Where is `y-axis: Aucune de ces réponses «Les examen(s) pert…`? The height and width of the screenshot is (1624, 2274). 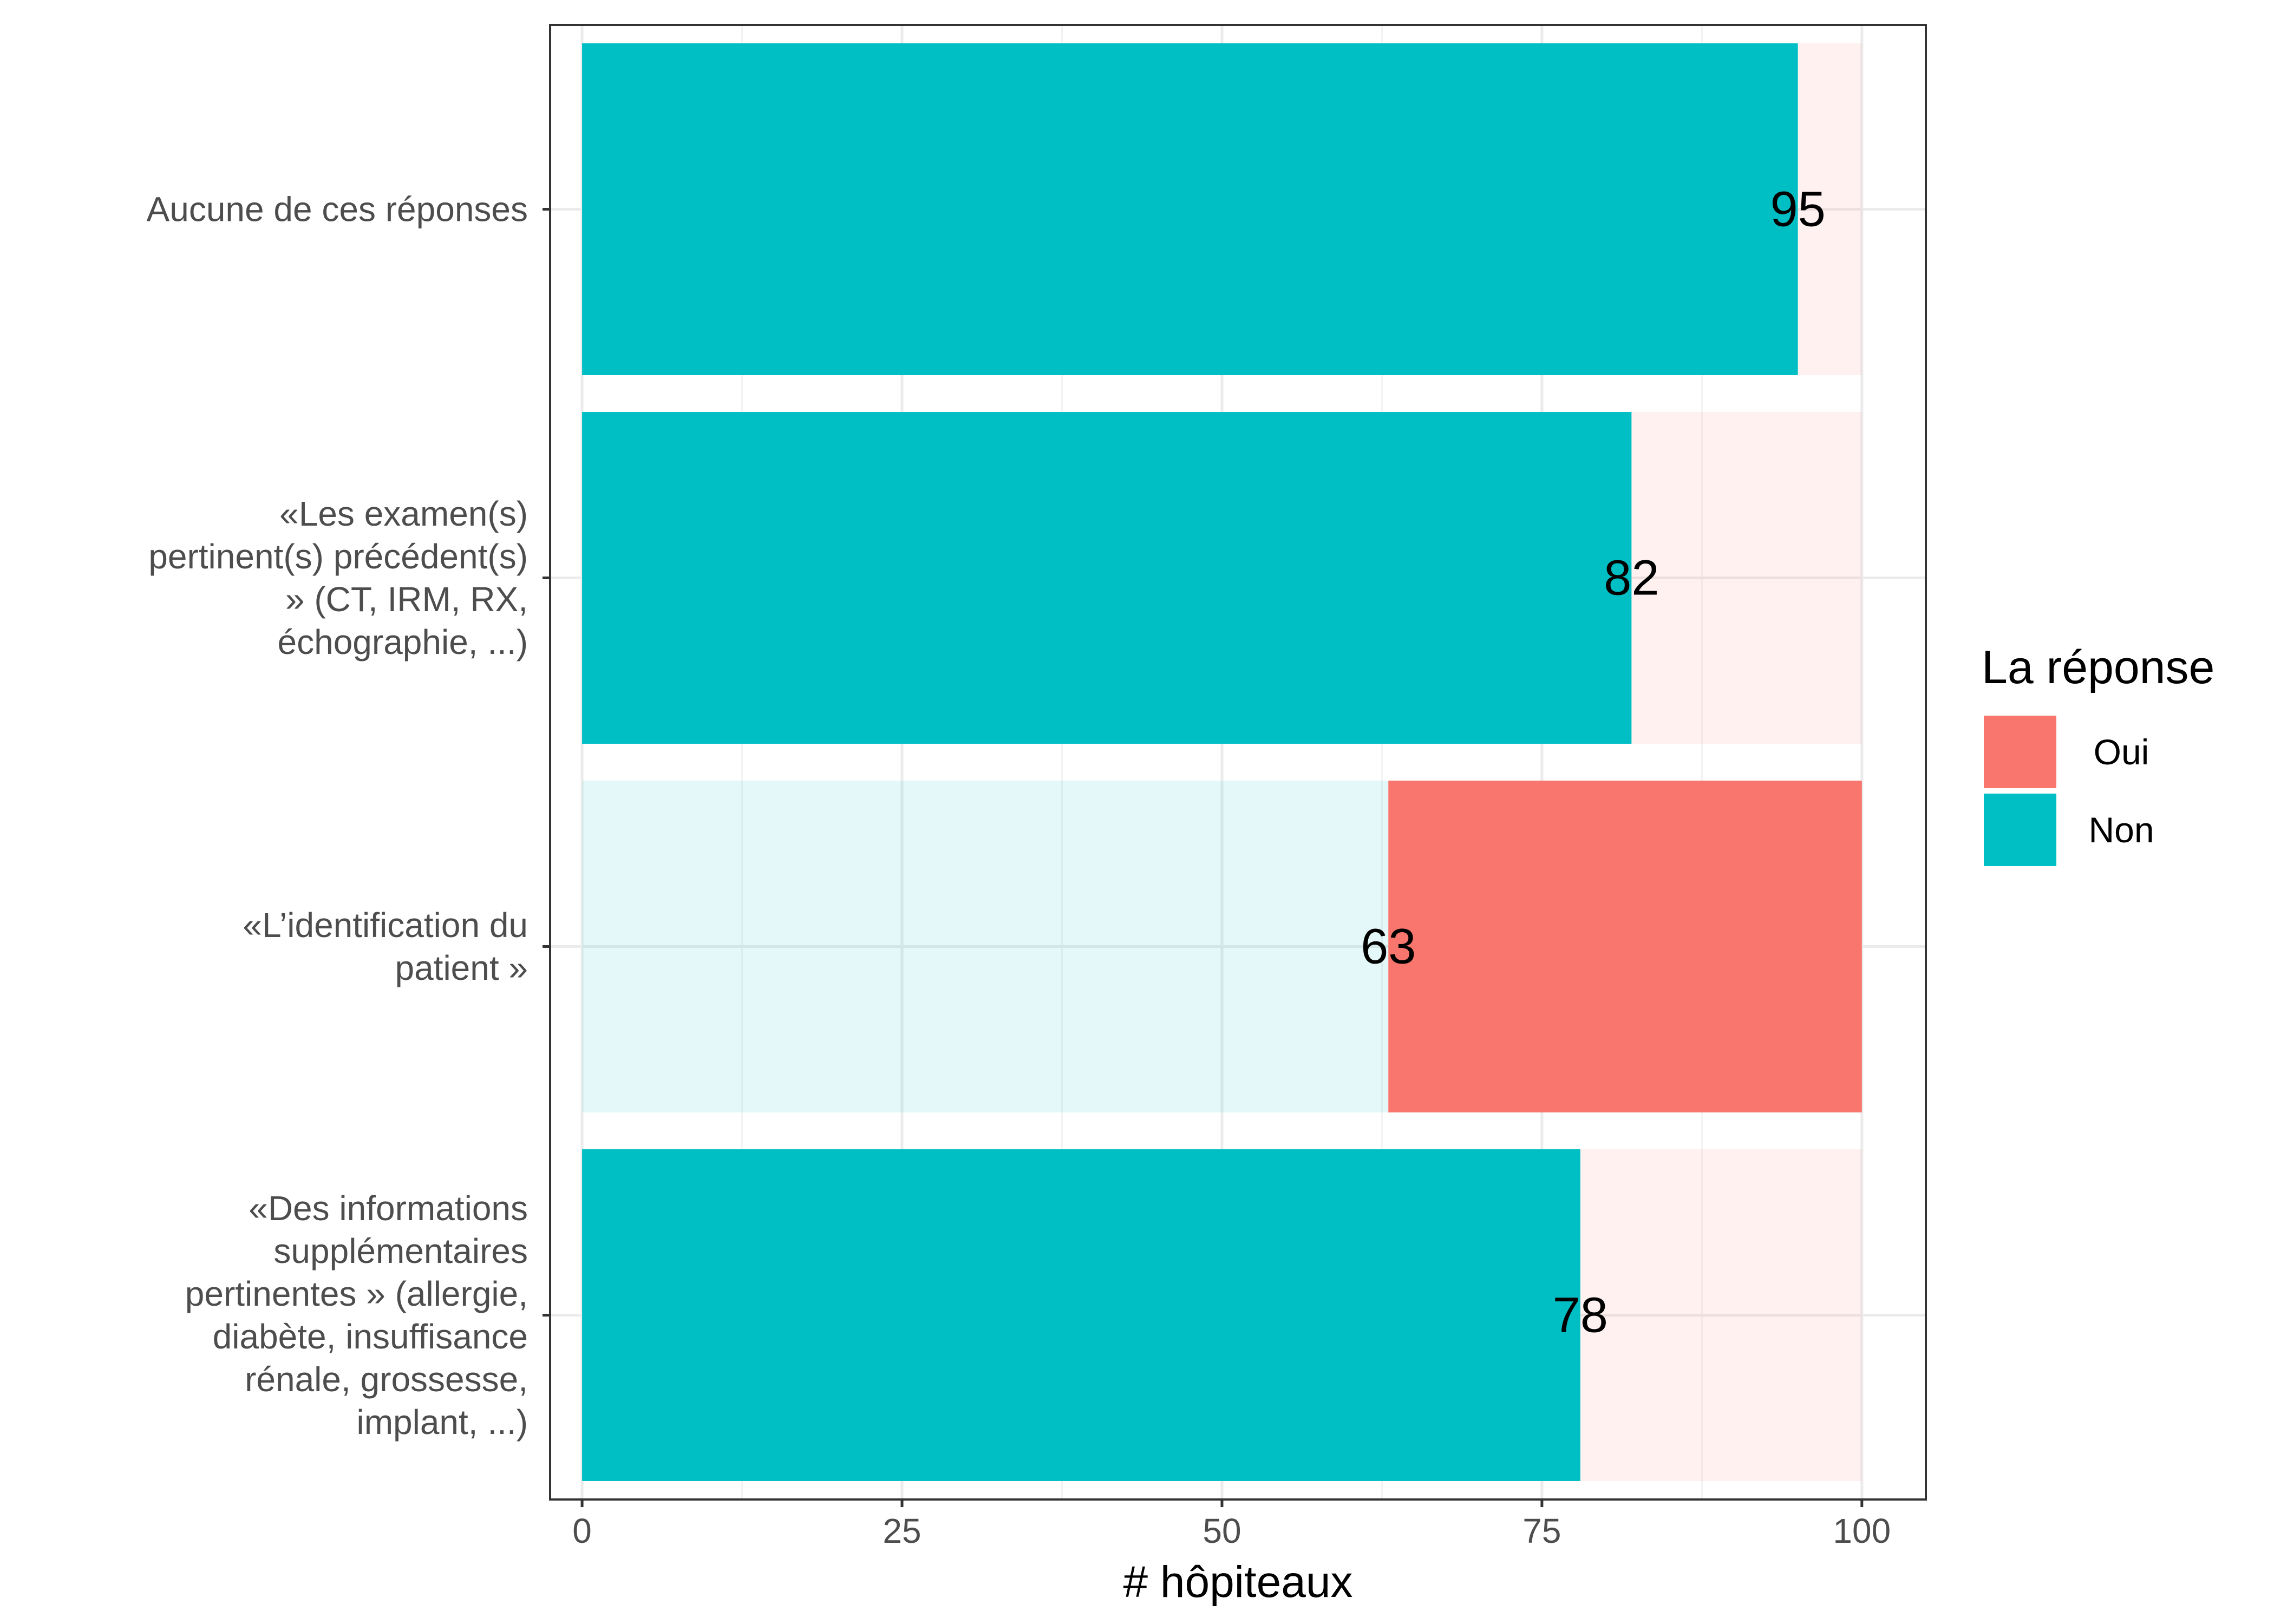 y-axis: Aucune de ces réponses «Les examen(s) pert… is located at coordinates (349, 816).